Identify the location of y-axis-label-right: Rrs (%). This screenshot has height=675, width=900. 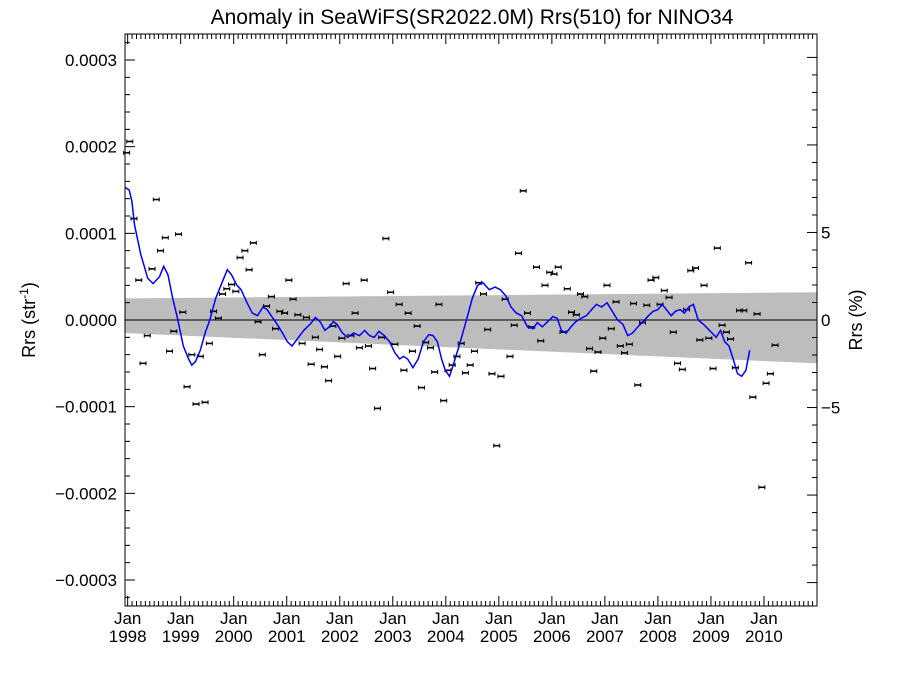
(856, 320).